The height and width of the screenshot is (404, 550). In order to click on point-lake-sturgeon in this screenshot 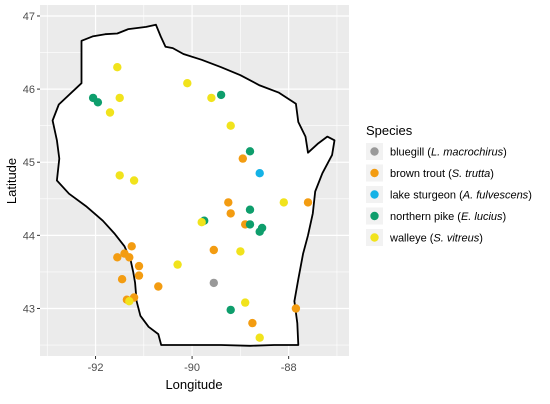, I will do `click(259, 173)`.